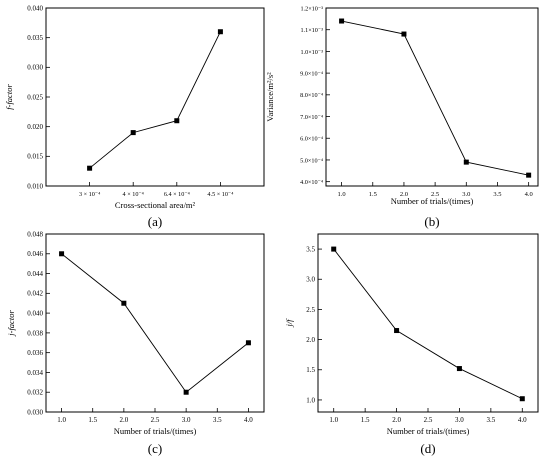  What do you see at coordinates (311, 182) in the screenshot?
I see `y-tick-label: 4.0×10⁻⁴` at bounding box center [311, 182].